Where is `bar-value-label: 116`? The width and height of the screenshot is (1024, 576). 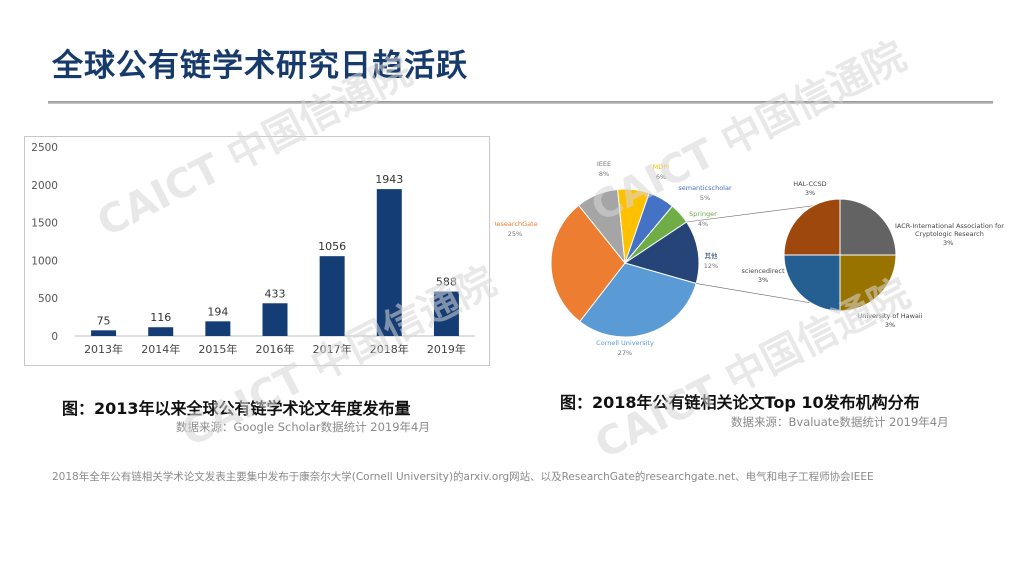 bar-value-label: 116 is located at coordinates (160, 317).